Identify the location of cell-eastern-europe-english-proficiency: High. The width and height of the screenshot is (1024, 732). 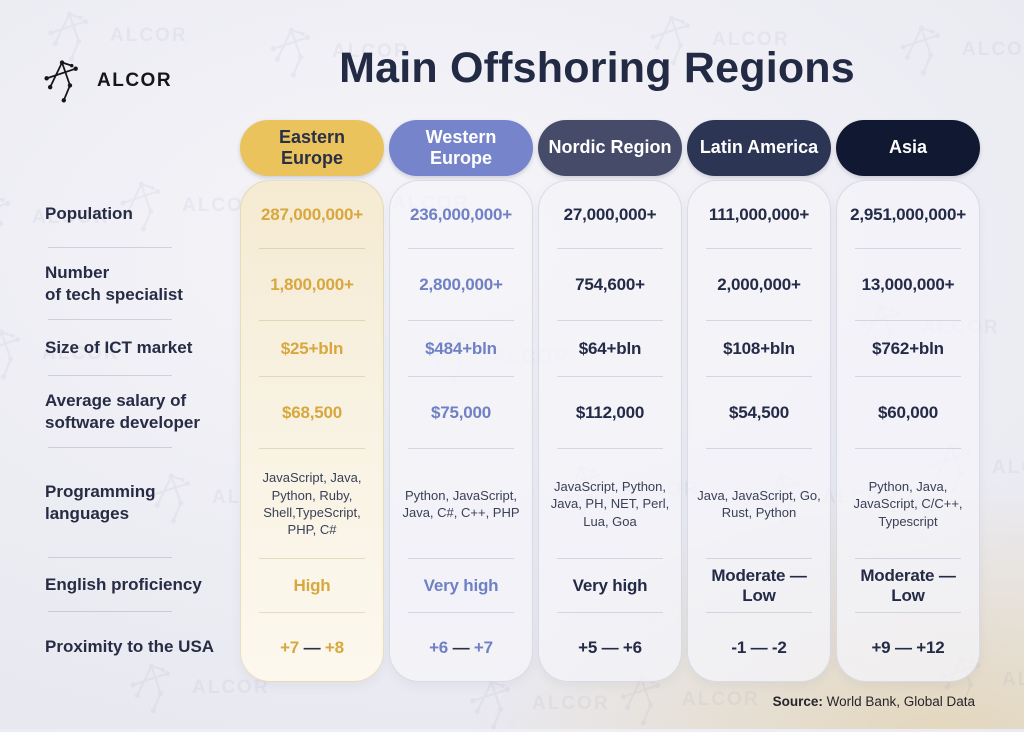
(312, 586).